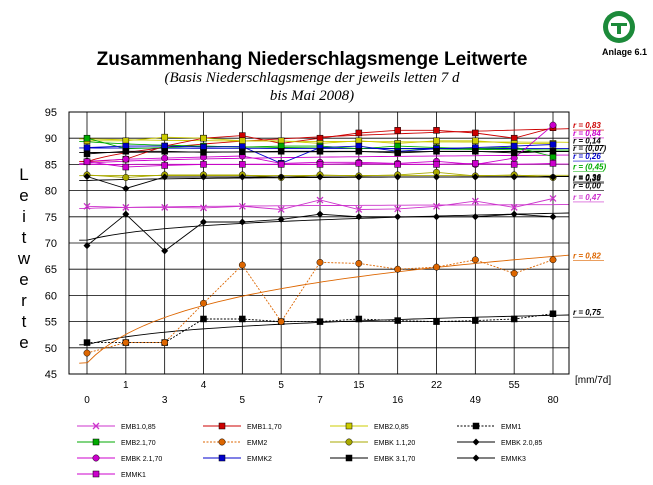 This screenshot has height=485, width=653. Describe the element at coordinates (51, 165) in the screenshot. I see `y-tick-label: 85` at that location.